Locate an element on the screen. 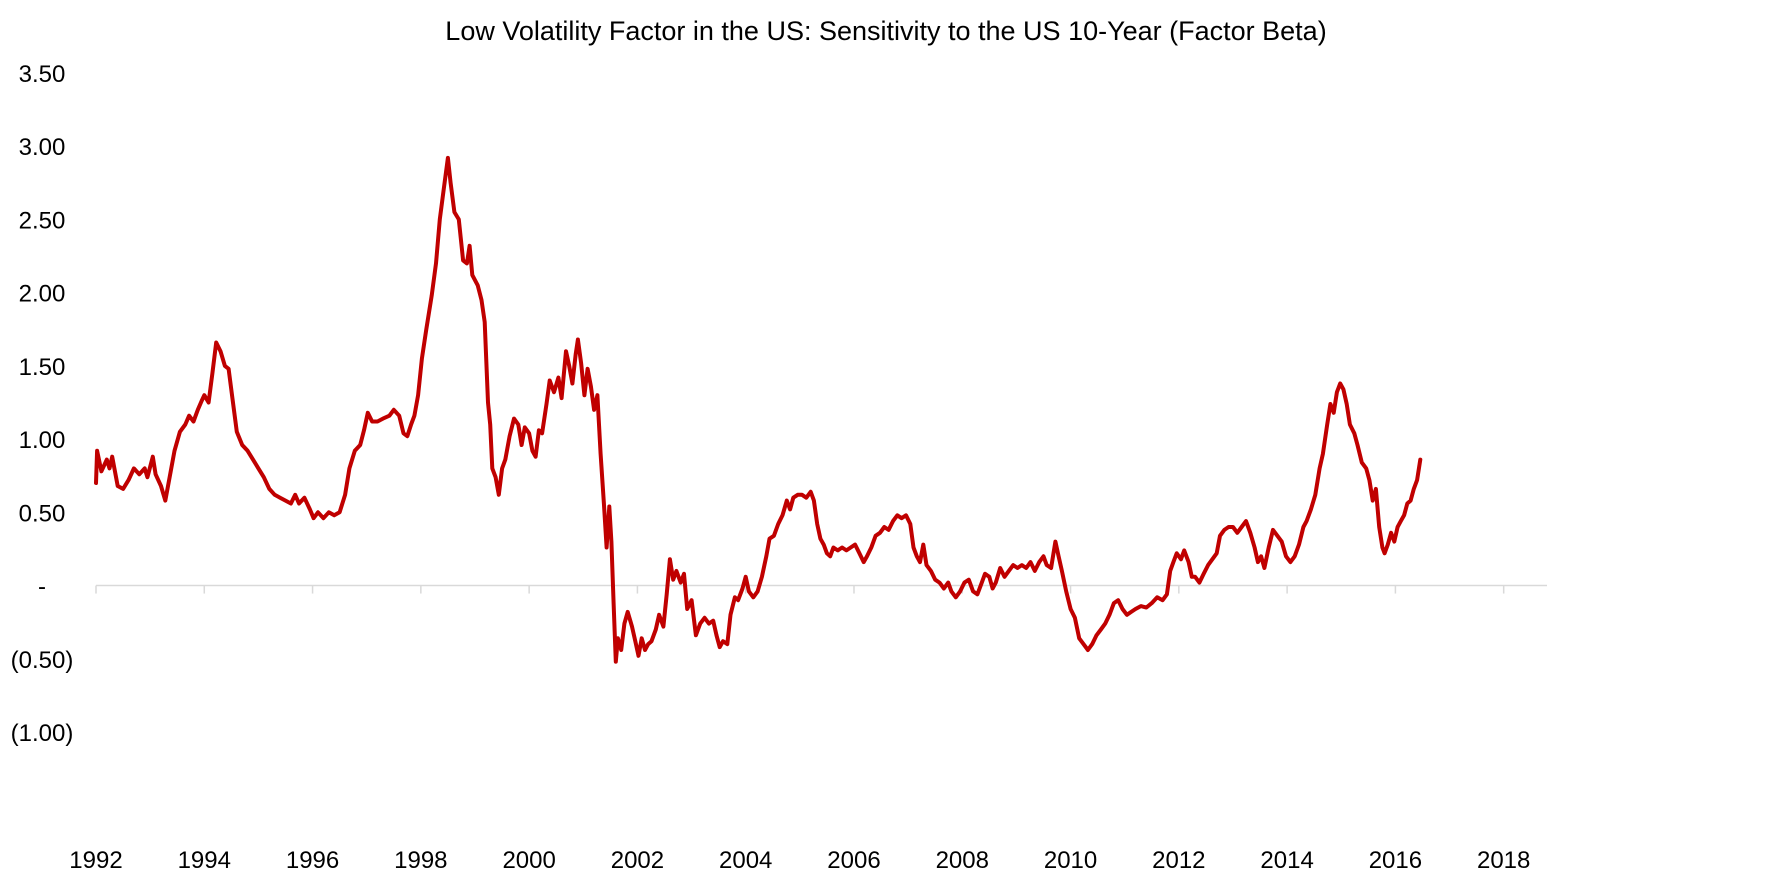  x-tick-label: 1992 is located at coordinates (95, 860).